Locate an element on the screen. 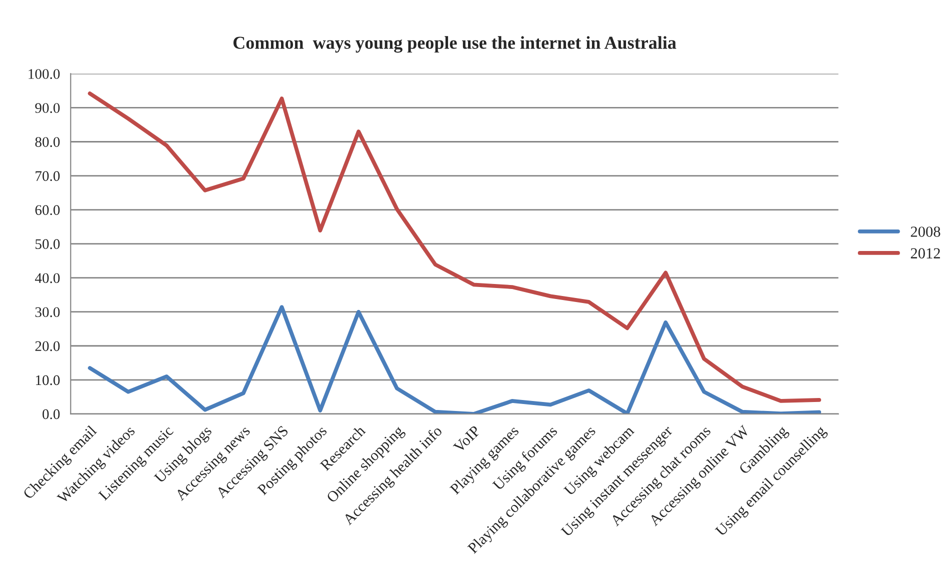 This screenshot has height=567, width=942. chart-title: Common ways young people use the internet in Australia is located at coordinates (454, 44).